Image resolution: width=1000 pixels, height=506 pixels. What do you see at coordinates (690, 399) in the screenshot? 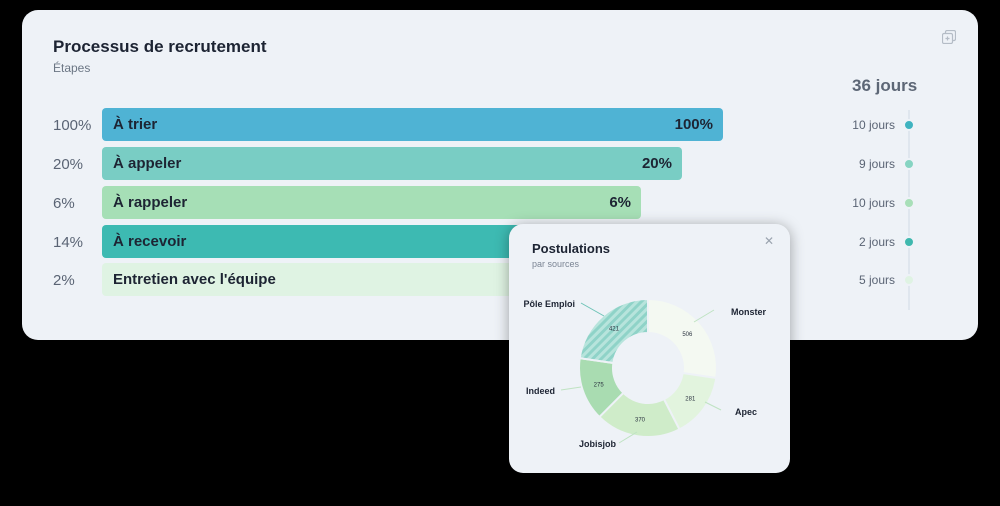
I see `donut-value-label: 281` at bounding box center [690, 399].